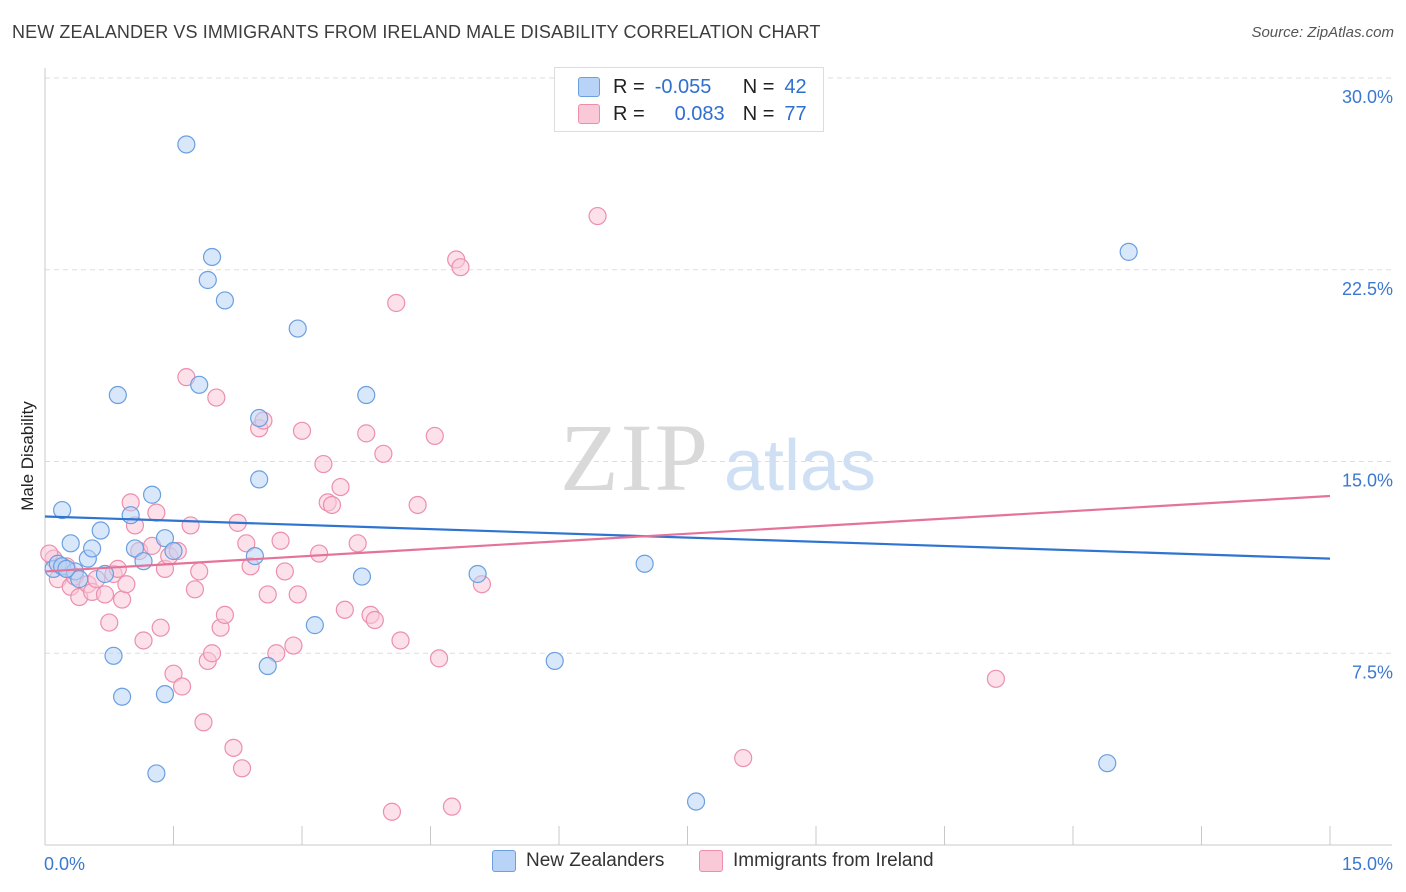  What do you see at coordinates (504, 861) in the screenshot?
I see `blue-swatch` at bounding box center [504, 861].